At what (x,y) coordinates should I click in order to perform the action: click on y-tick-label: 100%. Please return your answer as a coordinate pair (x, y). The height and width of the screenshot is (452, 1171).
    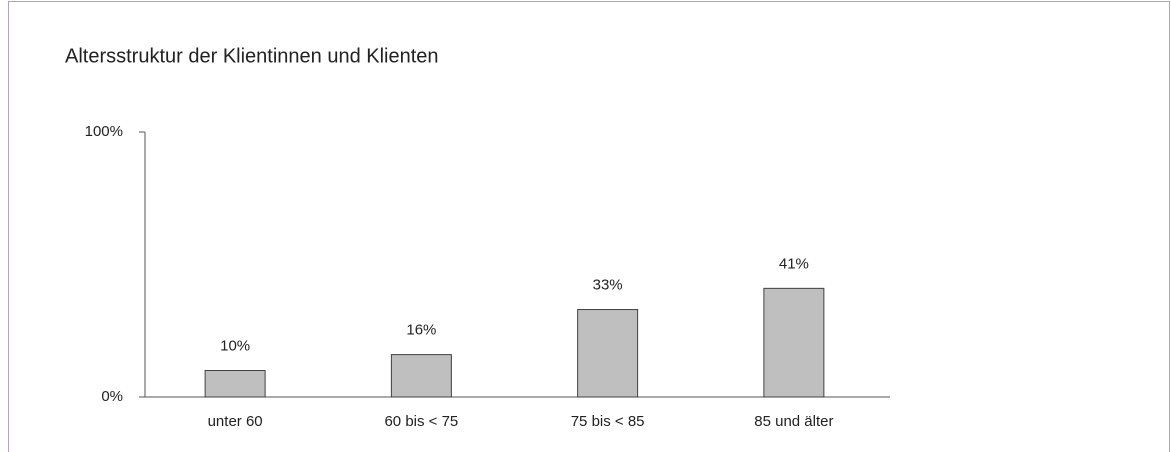
    Looking at the image, I should click on (104, 131).